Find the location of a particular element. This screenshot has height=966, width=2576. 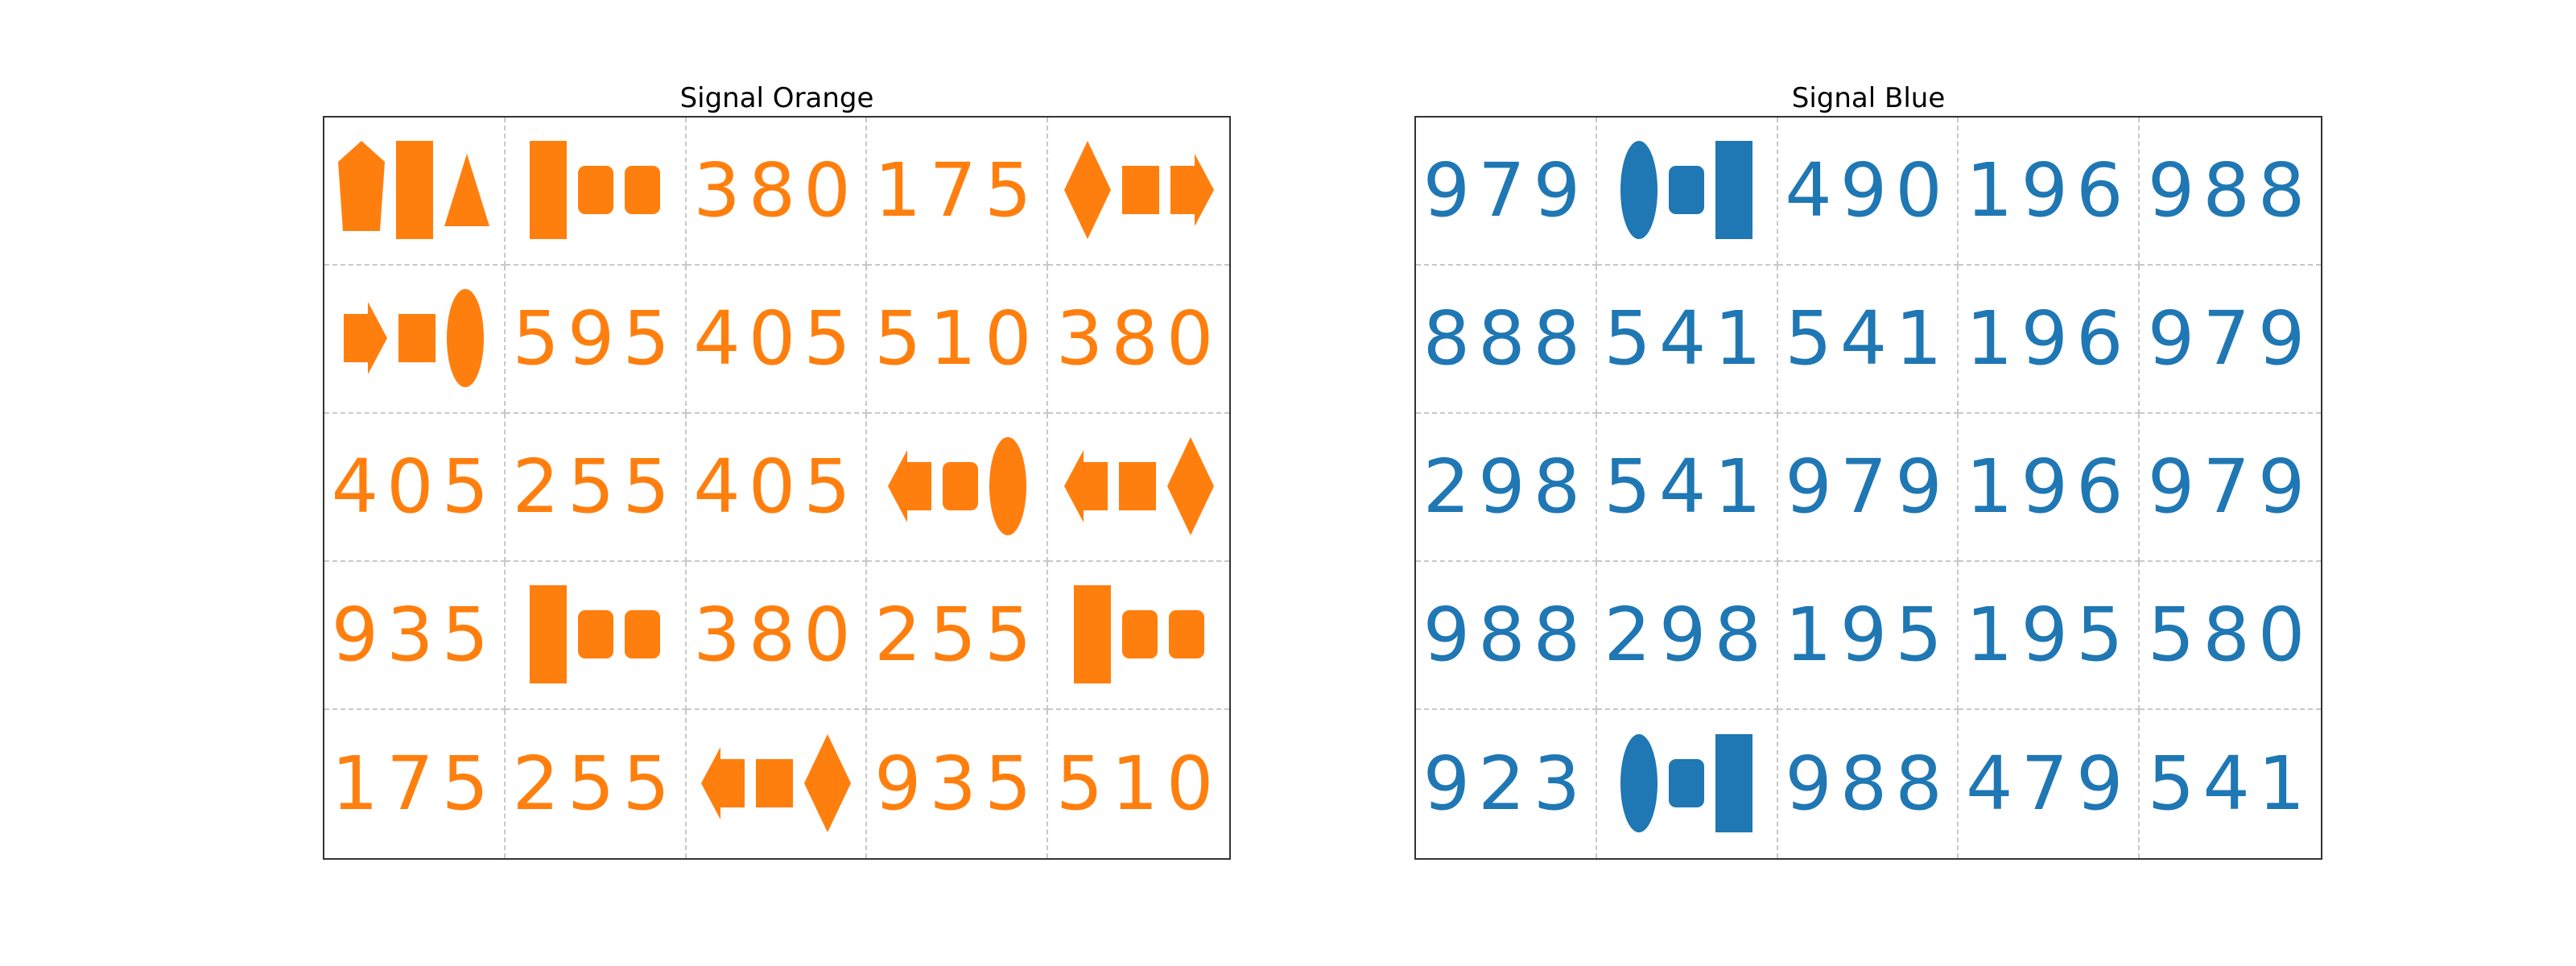

cell-number: 298 is located at coordinates (1687, 635).